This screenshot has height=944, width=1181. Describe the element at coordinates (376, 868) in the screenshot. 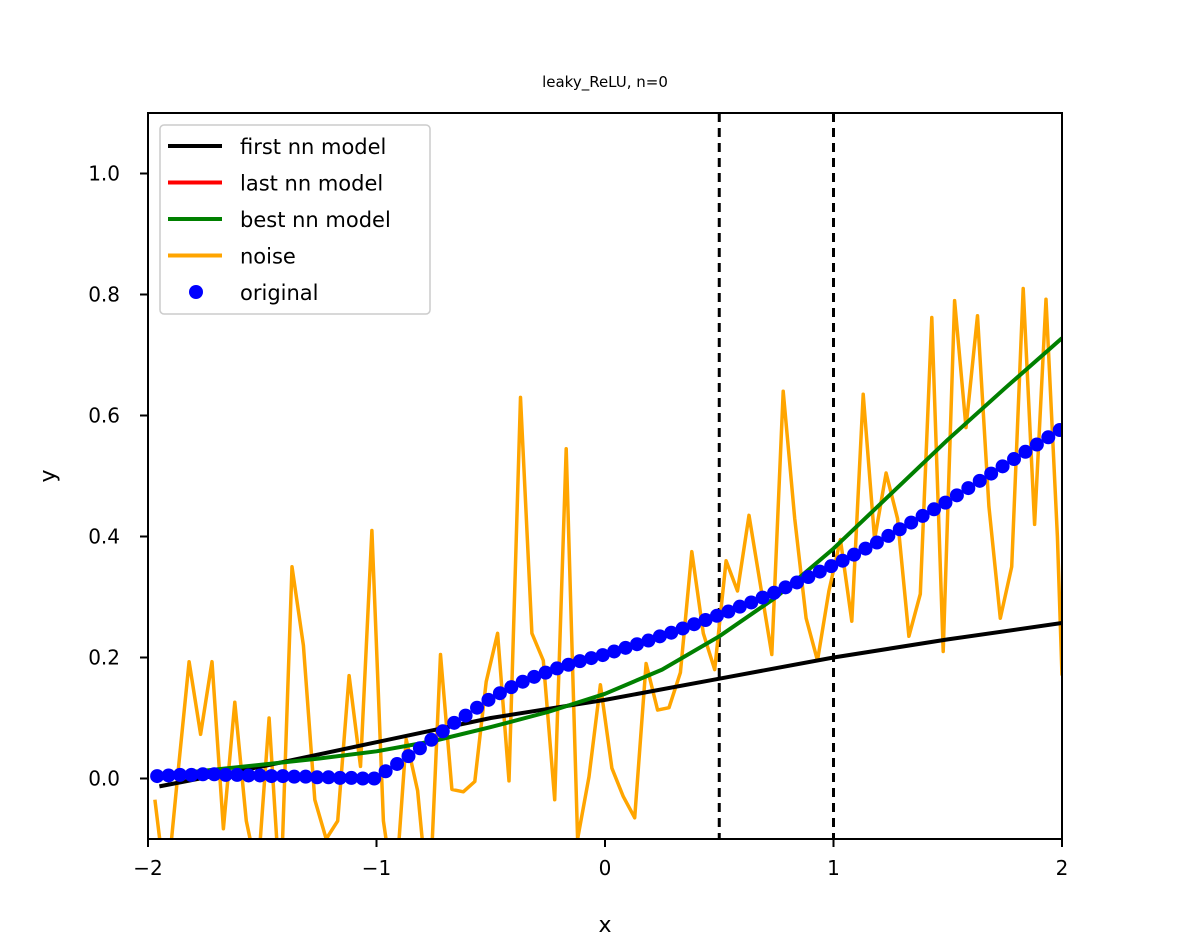

I see `x-tick-label-1: −1` at that location.